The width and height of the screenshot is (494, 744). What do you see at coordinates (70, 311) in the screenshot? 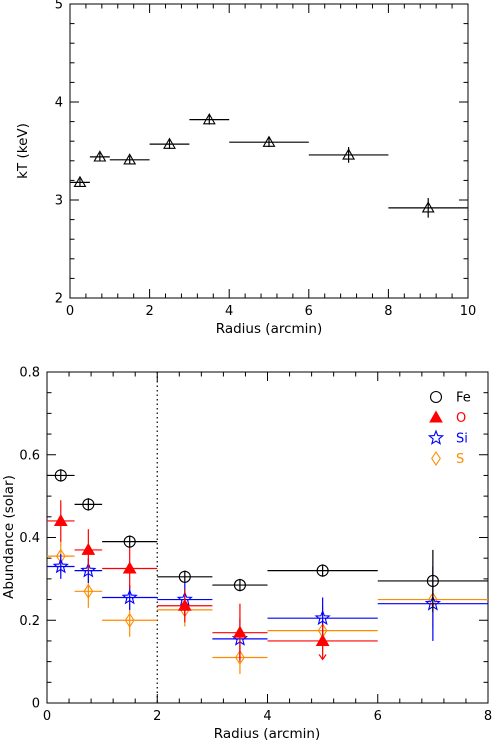
I see `top-x-tick-label: 0` at bounding box center [70, 311].